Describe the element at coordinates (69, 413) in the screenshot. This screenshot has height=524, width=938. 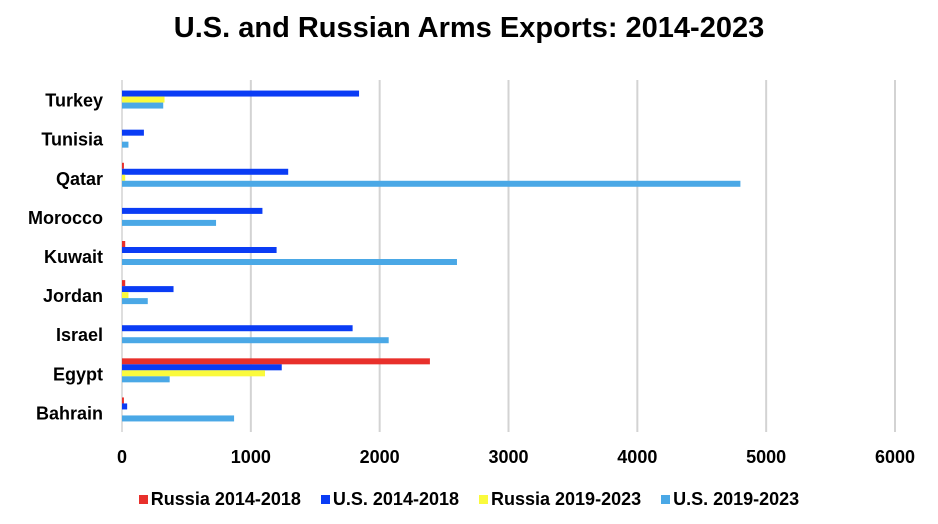
I see `y-category-label: Bahrain` at that location.